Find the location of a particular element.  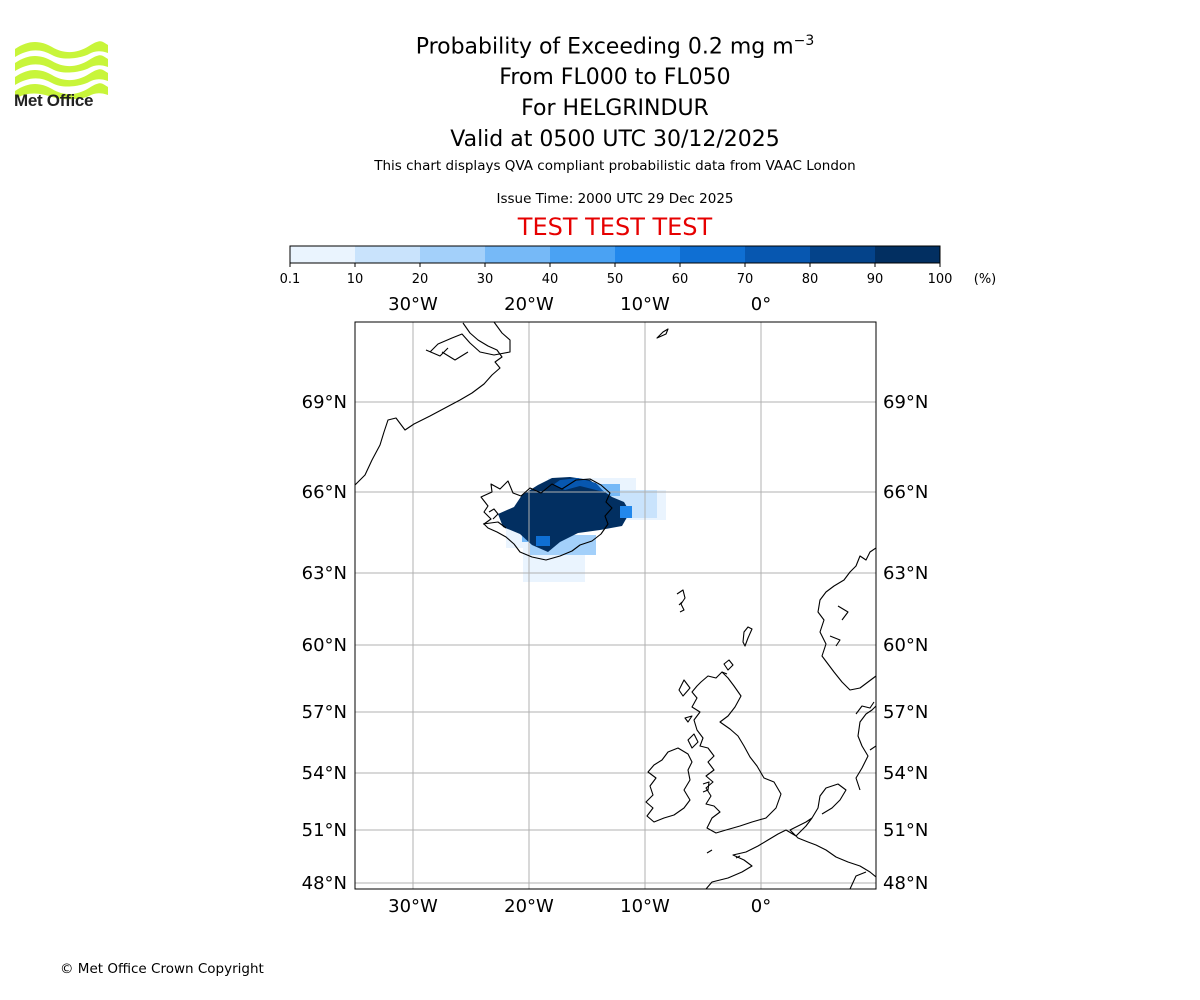

title-line-4: Valid at 0500 UTC 30/12/2025 is located at coordinates (615, 140).